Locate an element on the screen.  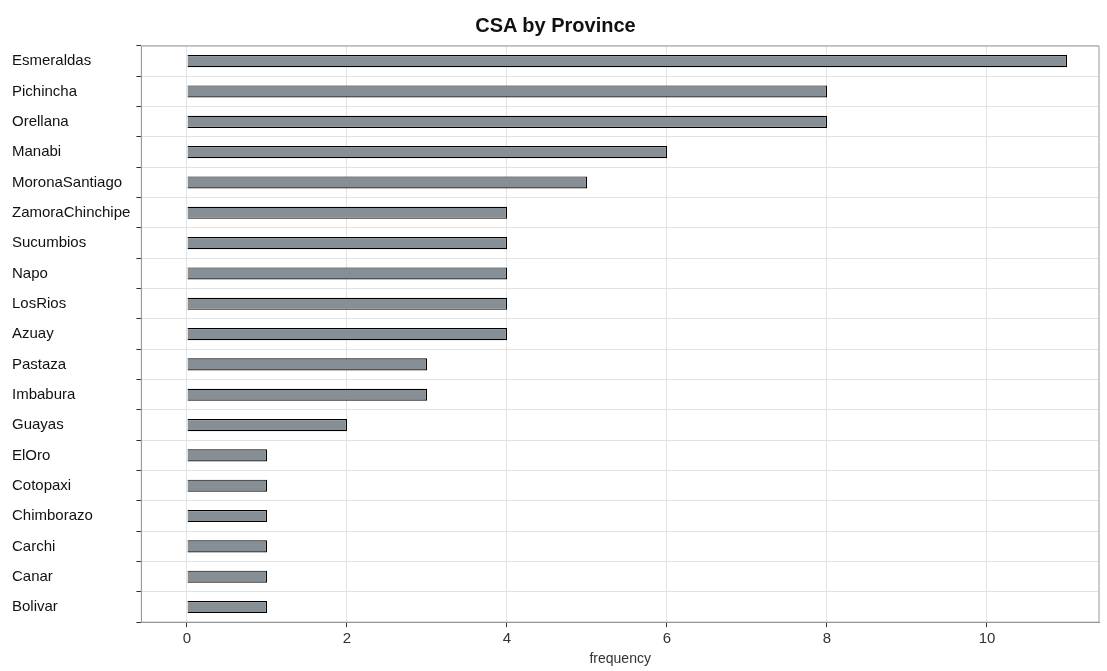
x-tick-label: 4 is located at coordinates (507, 638).